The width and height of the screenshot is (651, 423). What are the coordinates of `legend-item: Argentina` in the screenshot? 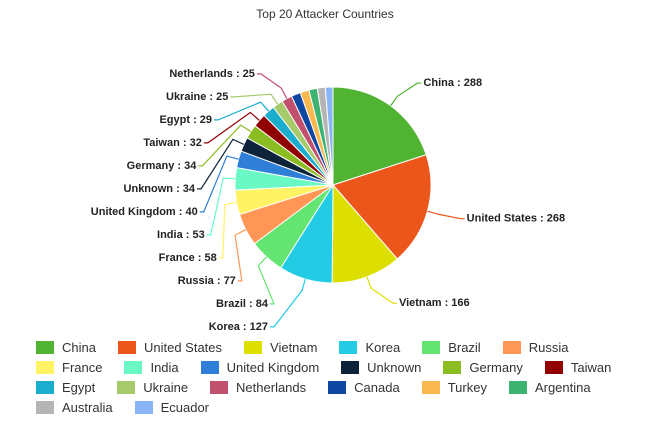 It's located at (549, 387).